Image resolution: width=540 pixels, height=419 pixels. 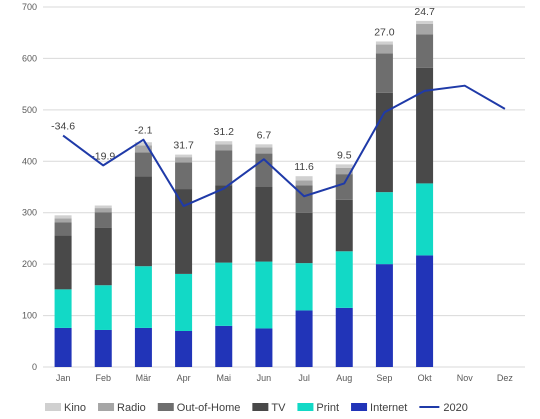 I want to click on bar-print-Feb, so click(x=103, y=307).